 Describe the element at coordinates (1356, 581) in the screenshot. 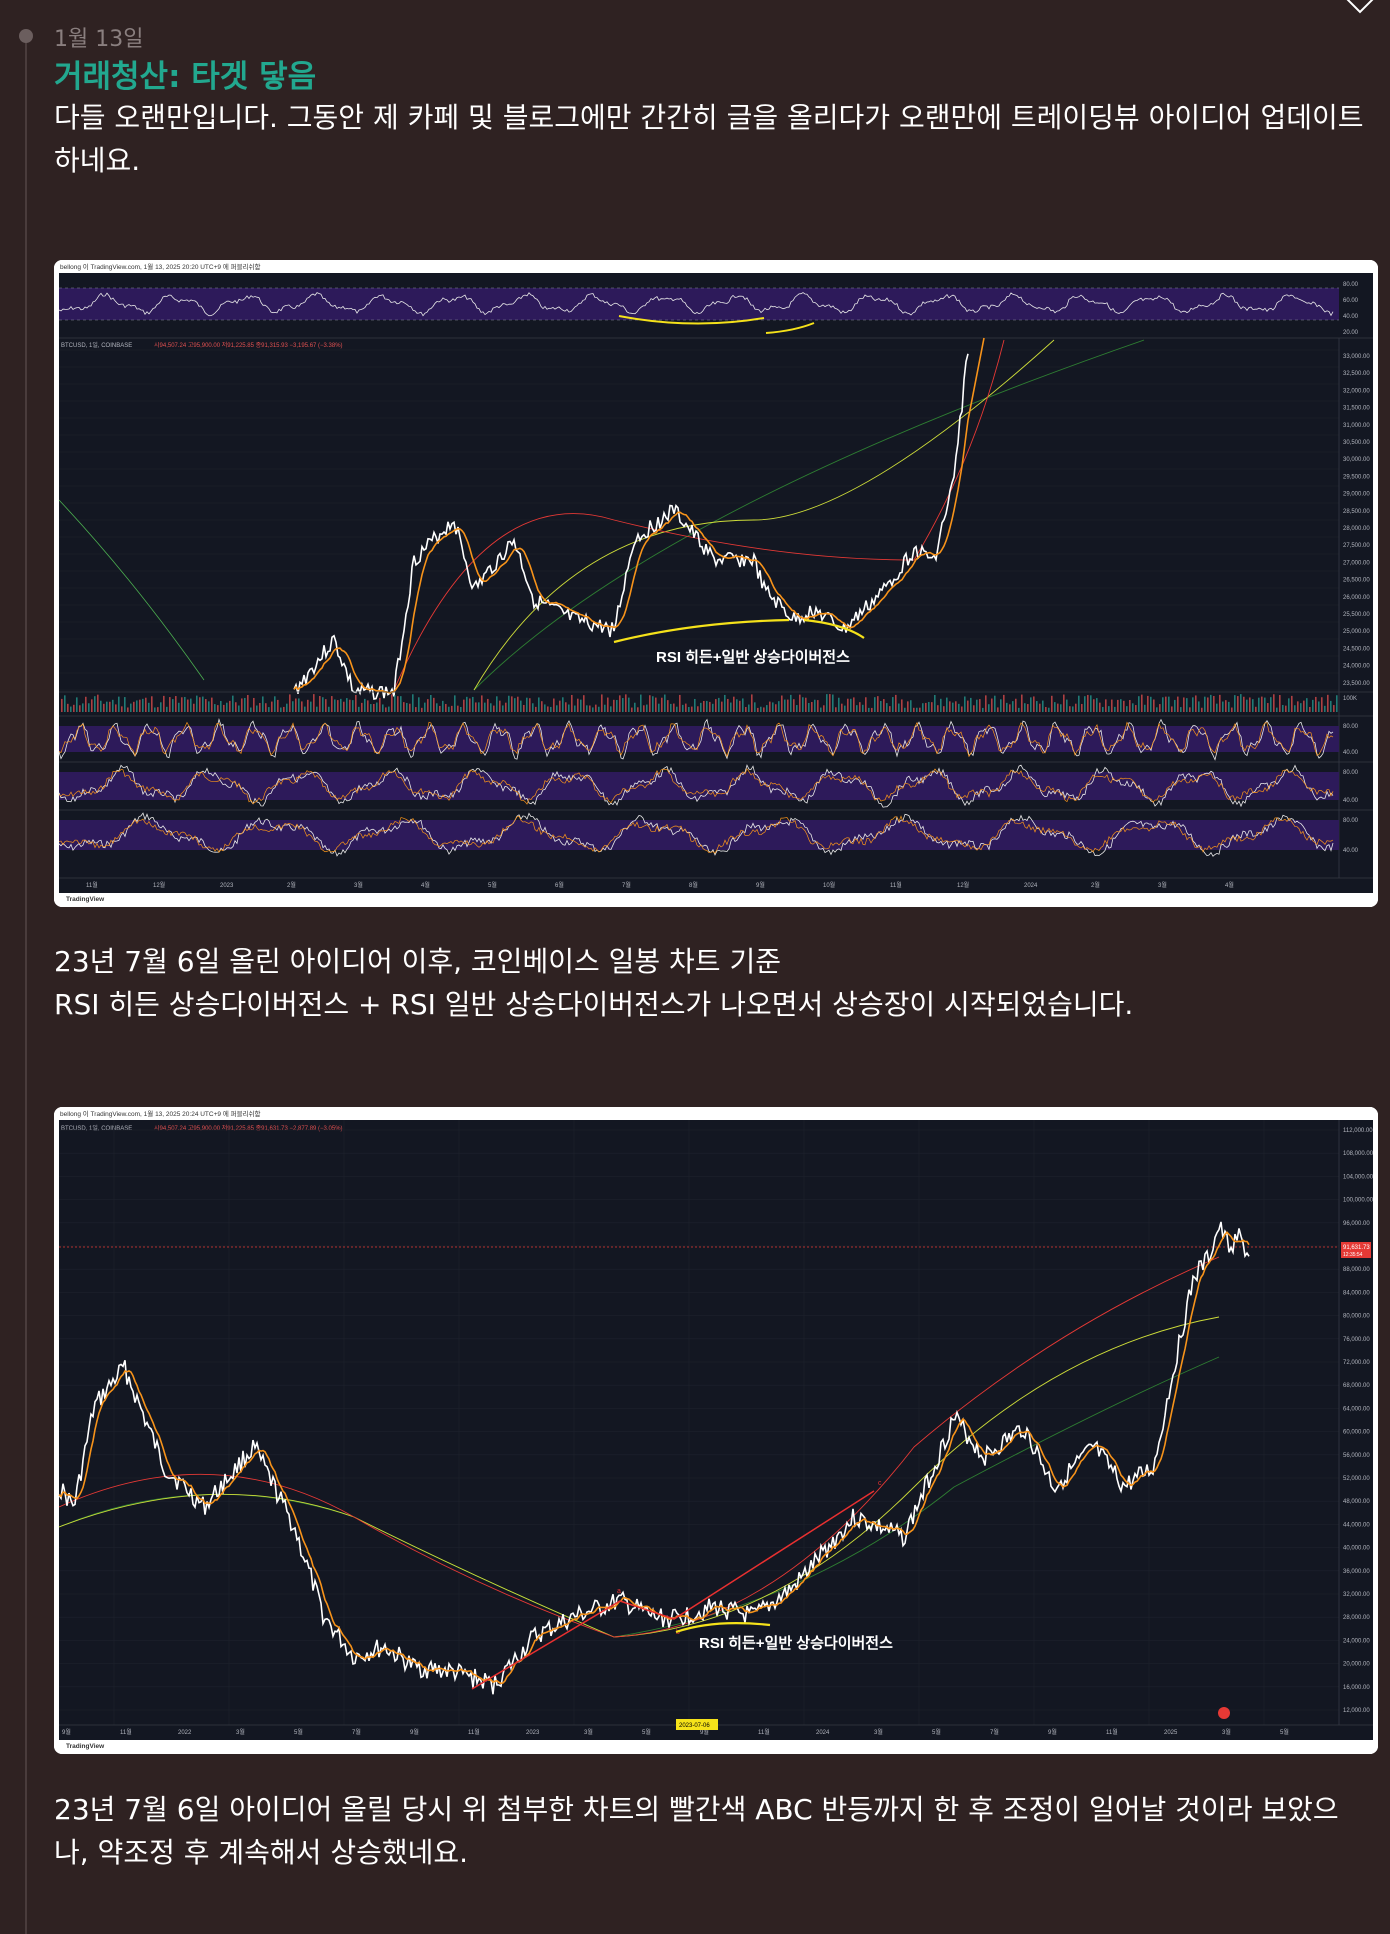

I see `svg-text: 26,500.00` at that location.